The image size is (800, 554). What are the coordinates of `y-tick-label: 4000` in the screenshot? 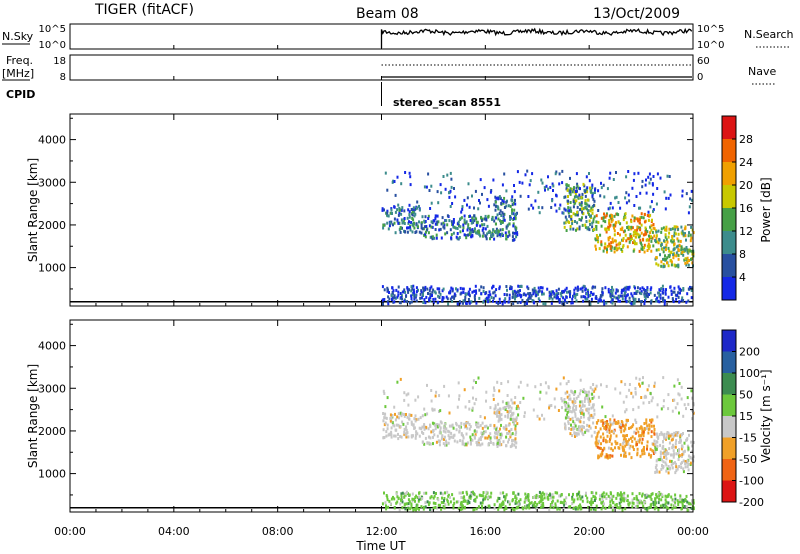 It's located at (52, 140).